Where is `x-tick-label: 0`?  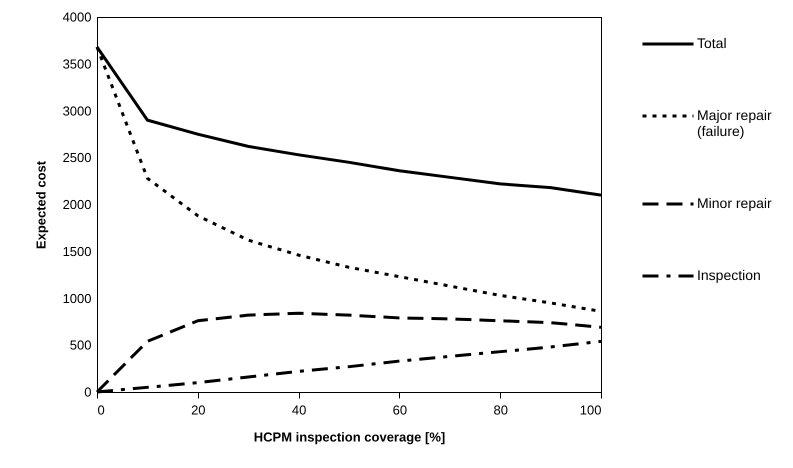 x-tick-label: 0 is located at coordinates (101, 410).